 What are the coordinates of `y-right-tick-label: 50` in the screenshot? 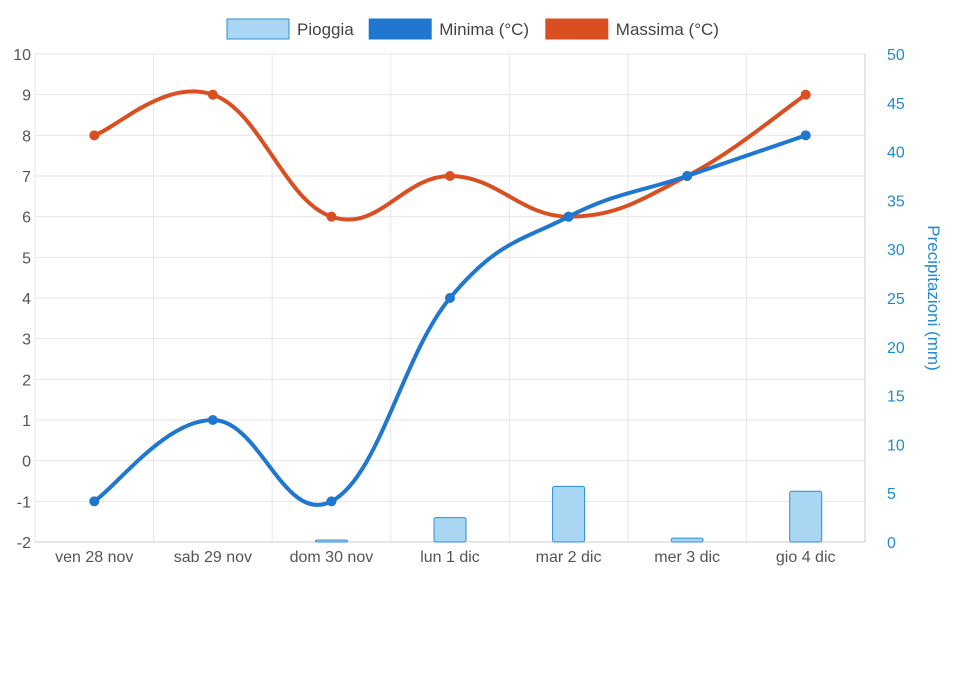 It's located at (896, 55).